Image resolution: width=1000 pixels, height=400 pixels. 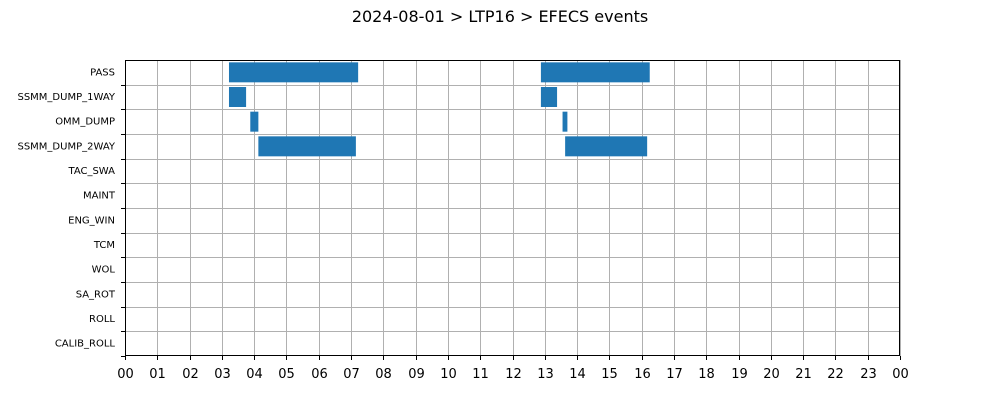 What do you see at coordinates (85, 122) in the screenshot?
I see `y-tick-label: OMM_DUMP` at bounding box center [85, 122].